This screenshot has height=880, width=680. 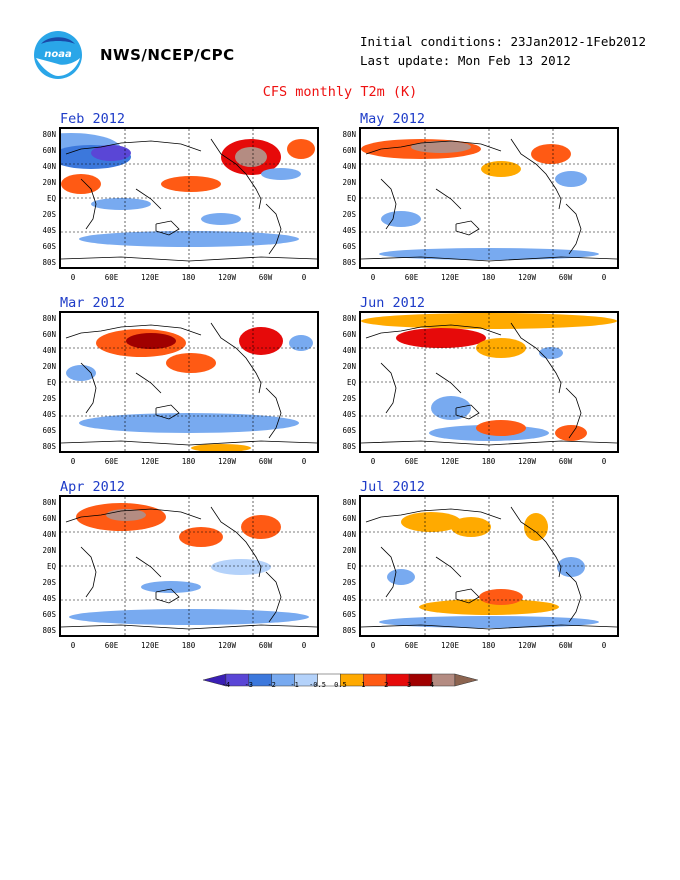 I want to click on colorbar-label: -1, so click(x=294, y=685).